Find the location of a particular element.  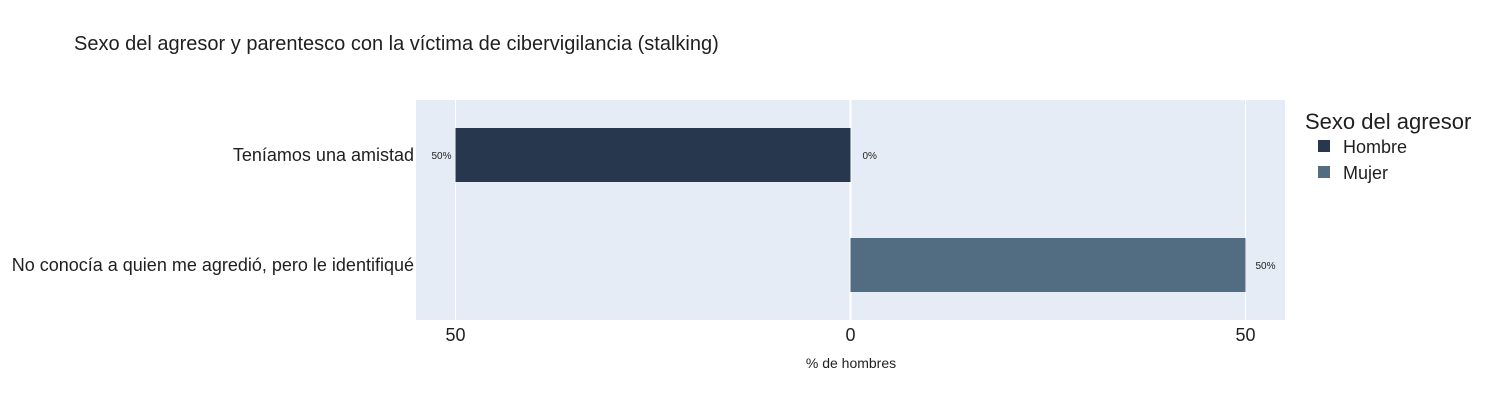

legend: Sexo del agresor Hombre Mujer is located at coordinates (1388, 146).